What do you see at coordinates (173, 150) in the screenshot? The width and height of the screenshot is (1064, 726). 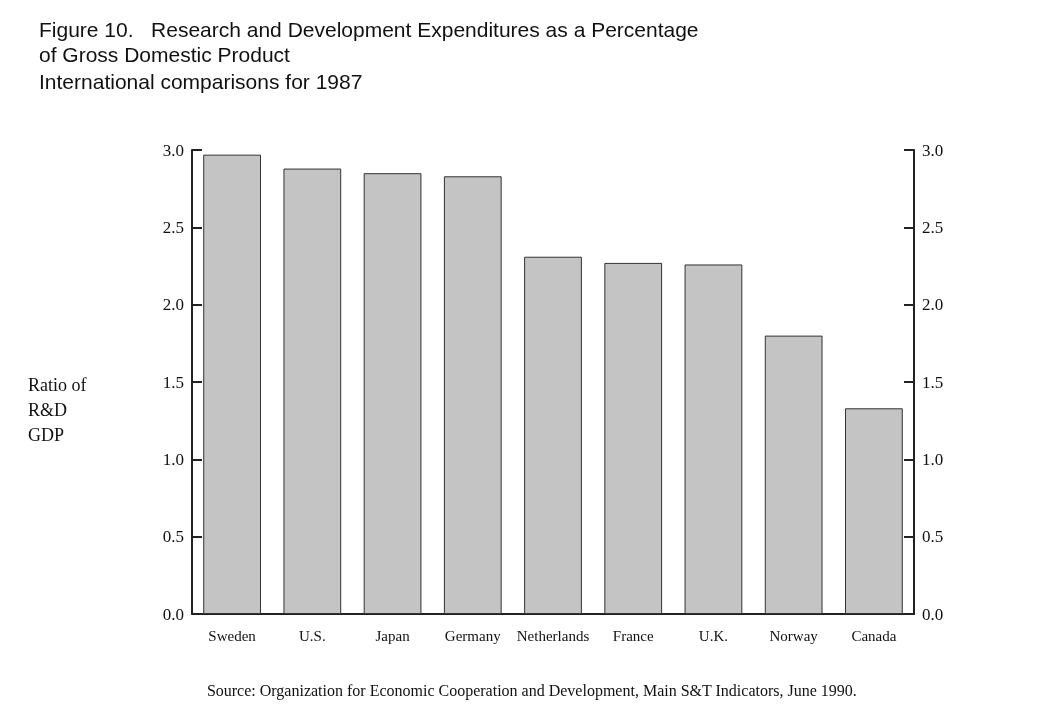 I see `y-tick-label: 3.0` at bounding box center [173, 150].